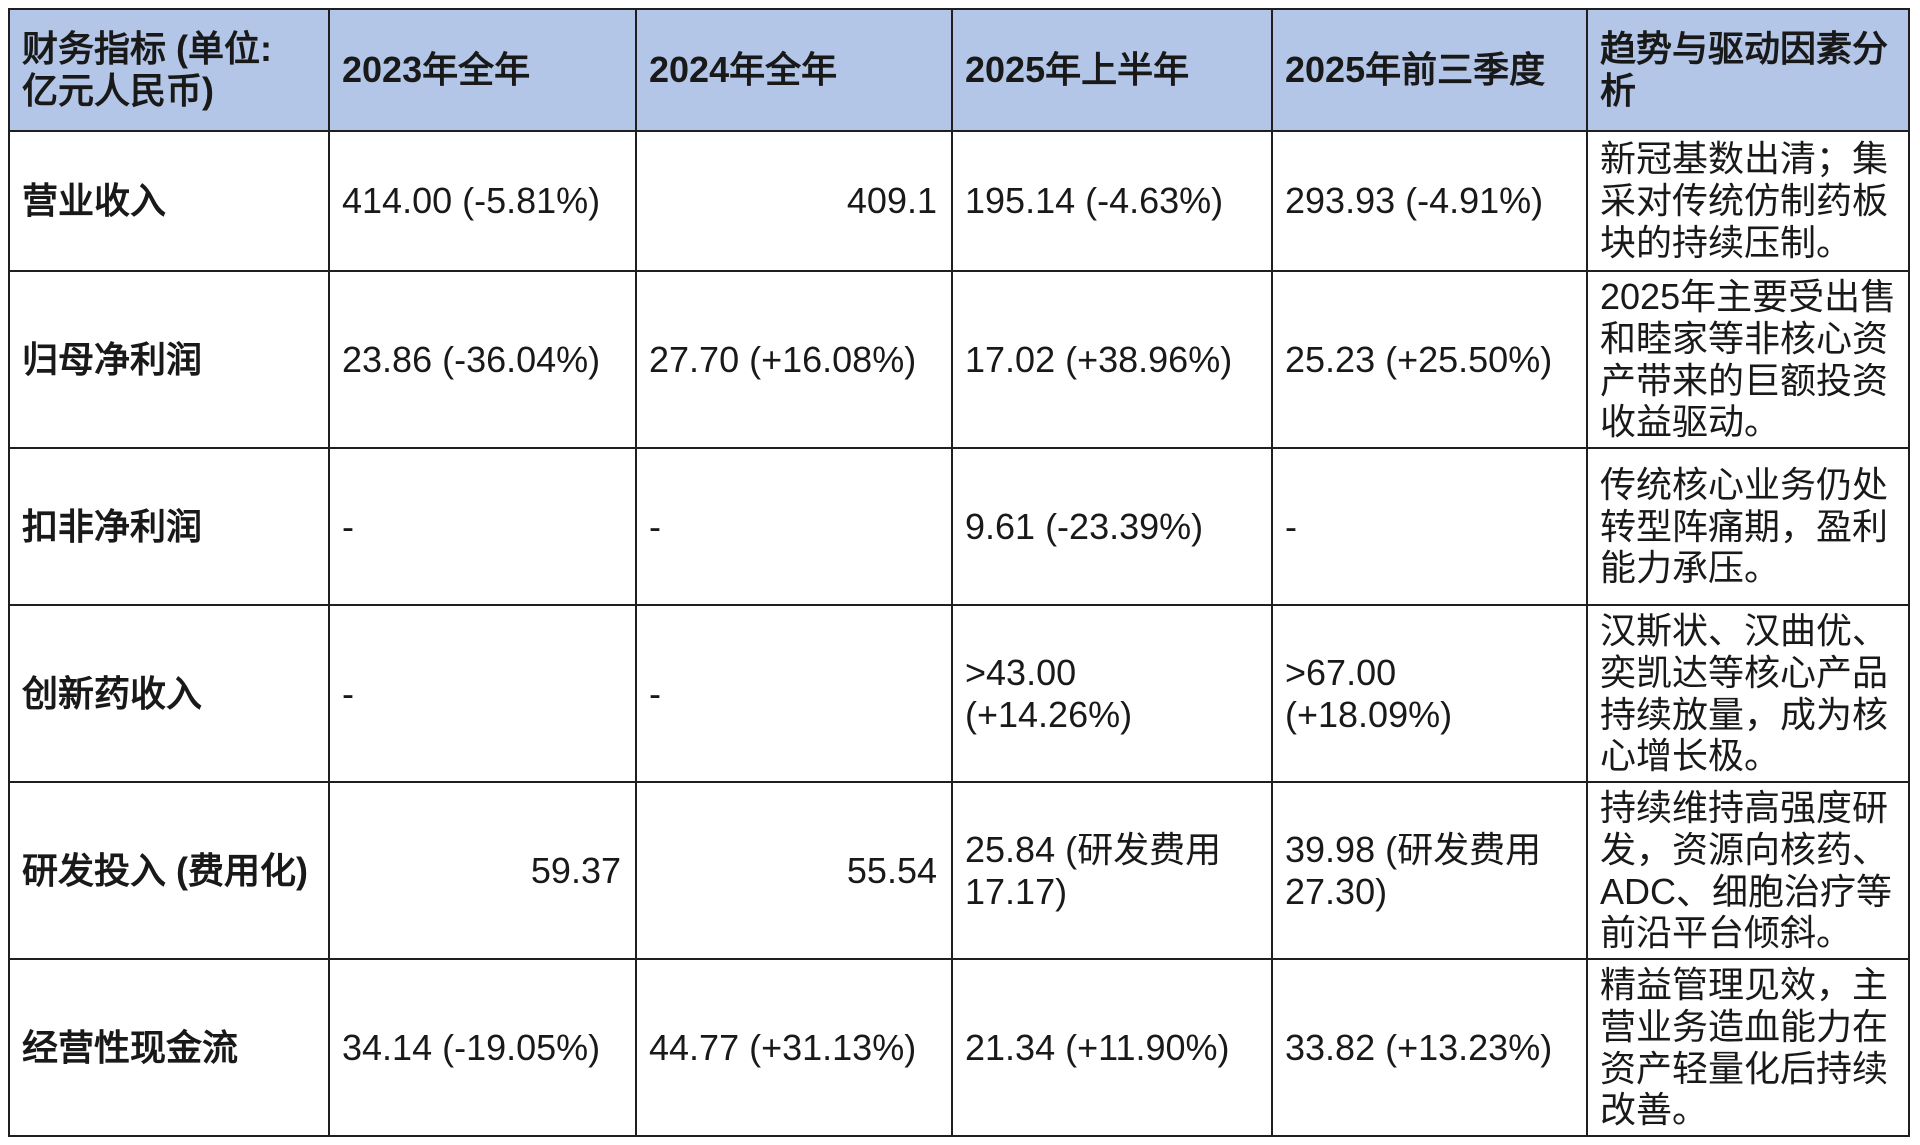  What do you see at coordinates (794, 870) in the screenshot?
I see `value-cell: 55.54` at bounding box center [794, 870].